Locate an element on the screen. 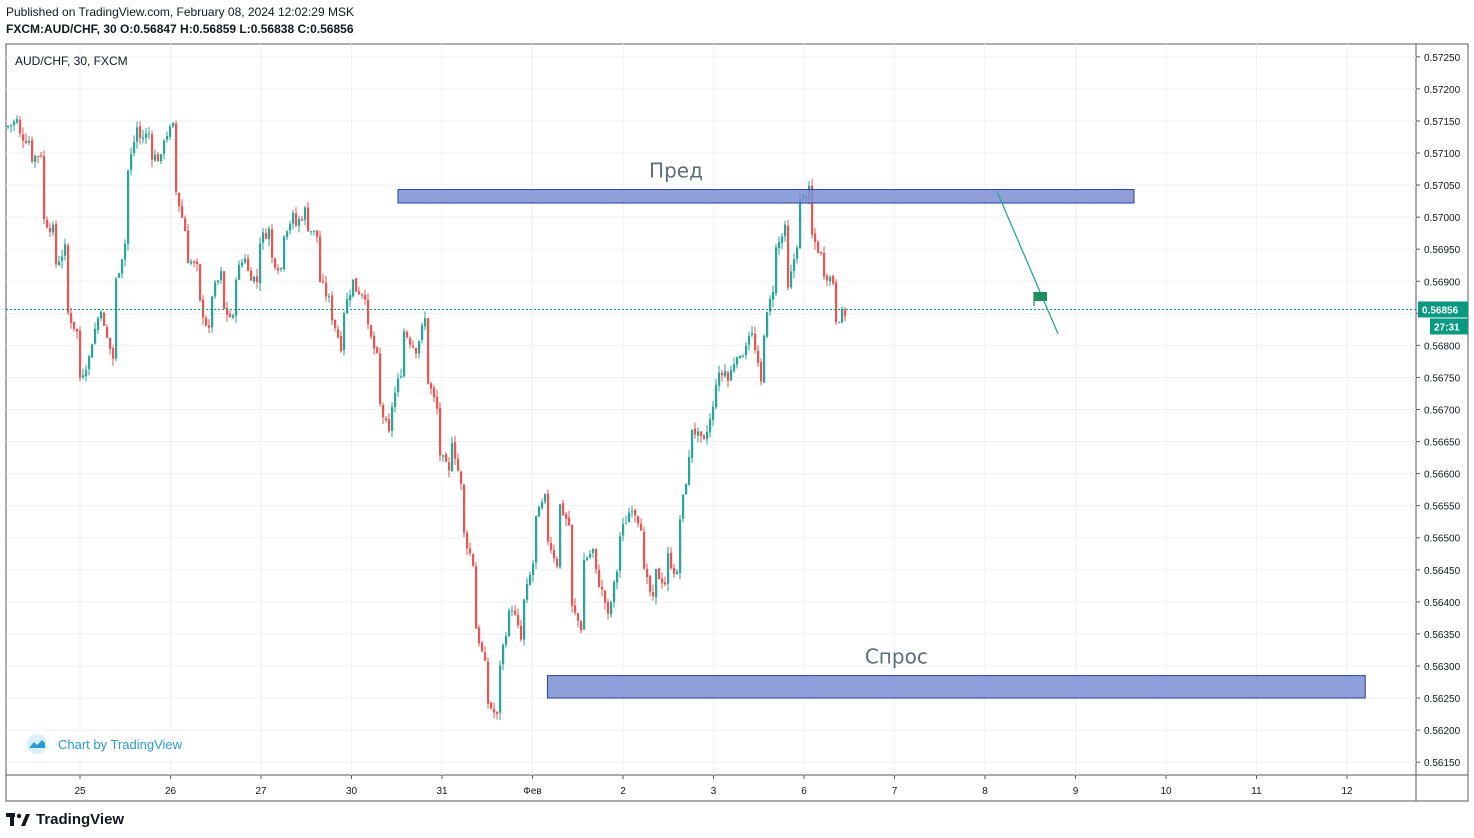  x-tick-label: 6 is located at coordinates (804, 791).